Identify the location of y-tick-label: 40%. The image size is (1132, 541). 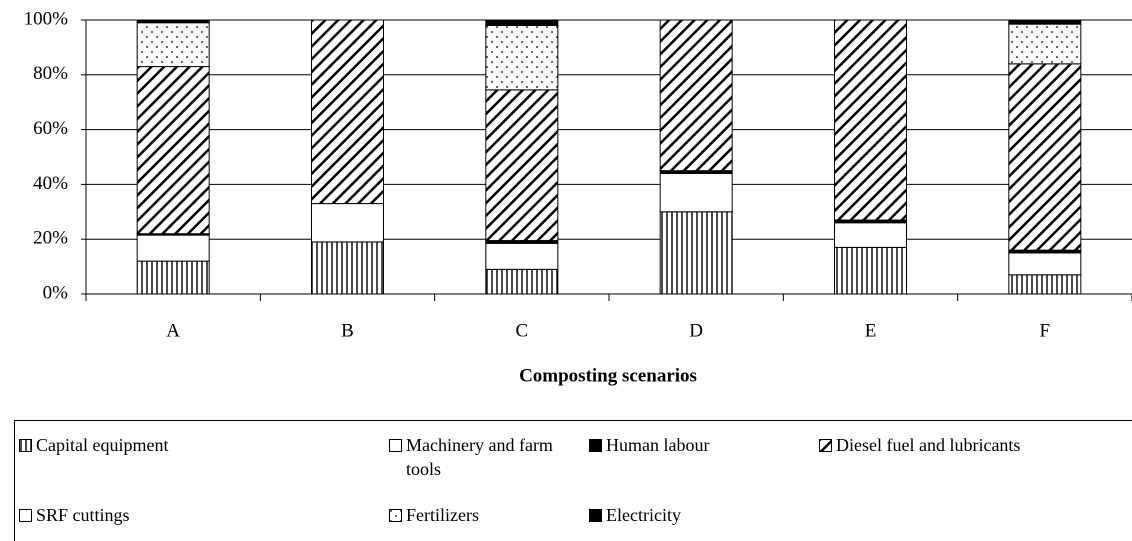
(50, 183).